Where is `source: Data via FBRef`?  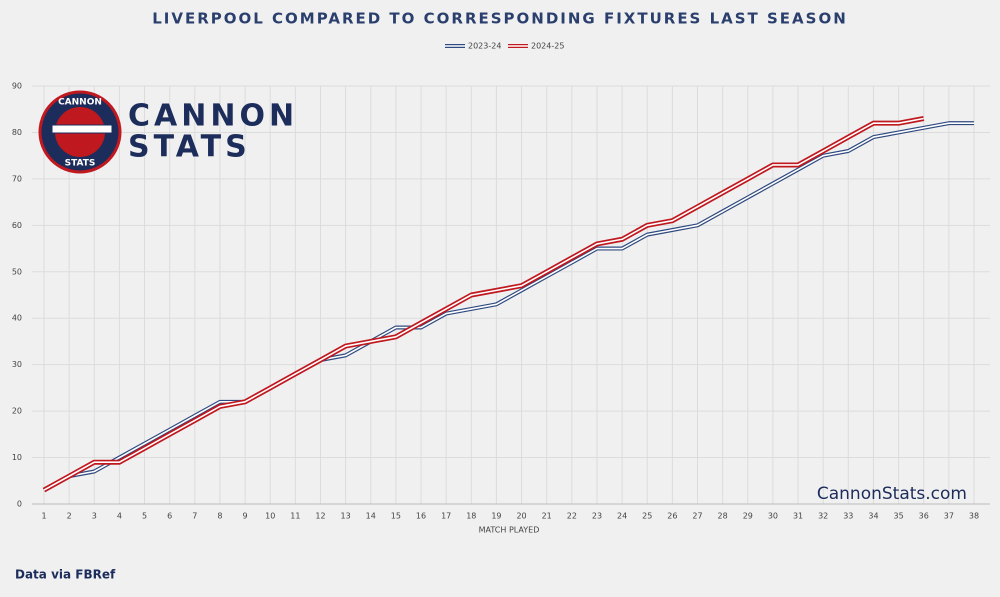
source: Data via FBRef is located at coordinates (65, 575).